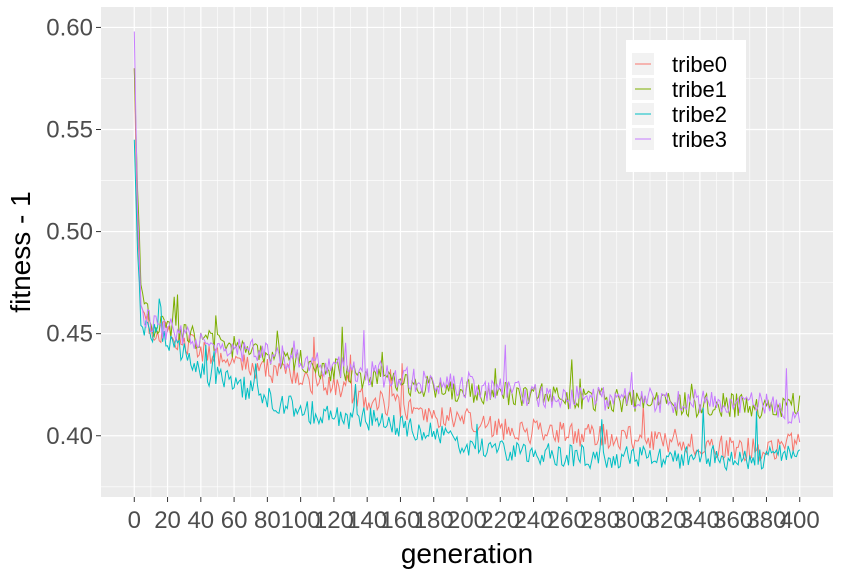  What do you see at coordinates (434, 520) in the screenshot?
I see `x-tick-label: 180` at bounding box center [434, 520].